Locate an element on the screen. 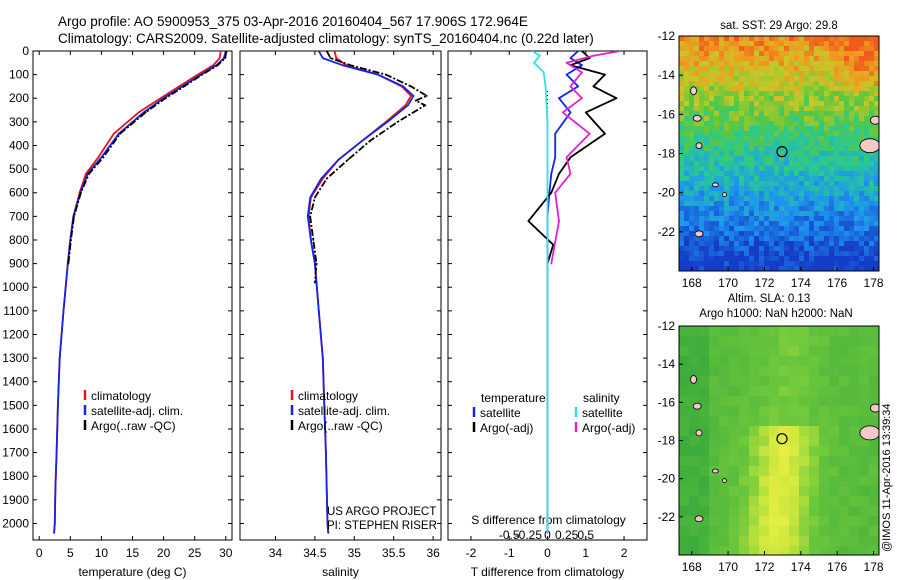  salinity-point is located at coordinates (425, 105).